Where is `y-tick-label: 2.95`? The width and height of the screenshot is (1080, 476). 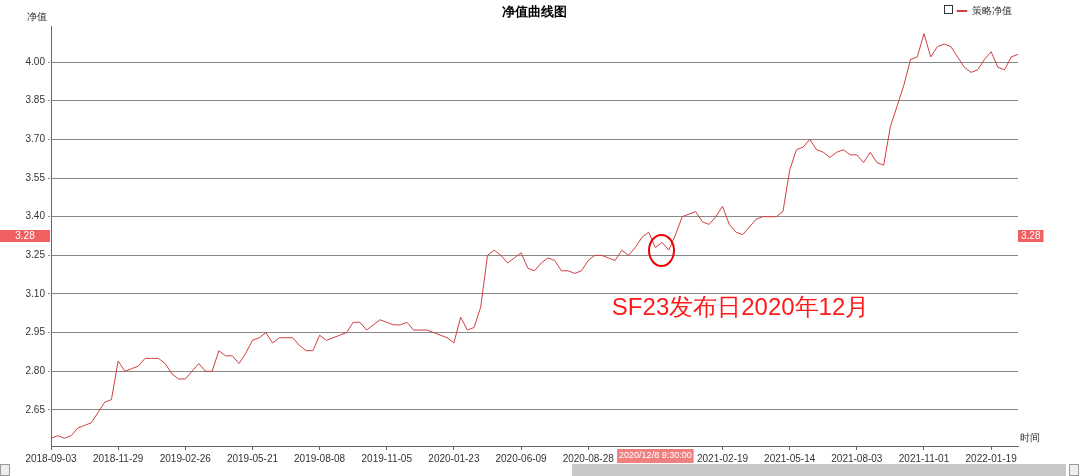
y-tick-label: 2.95 is located at coordinates (35, 332).